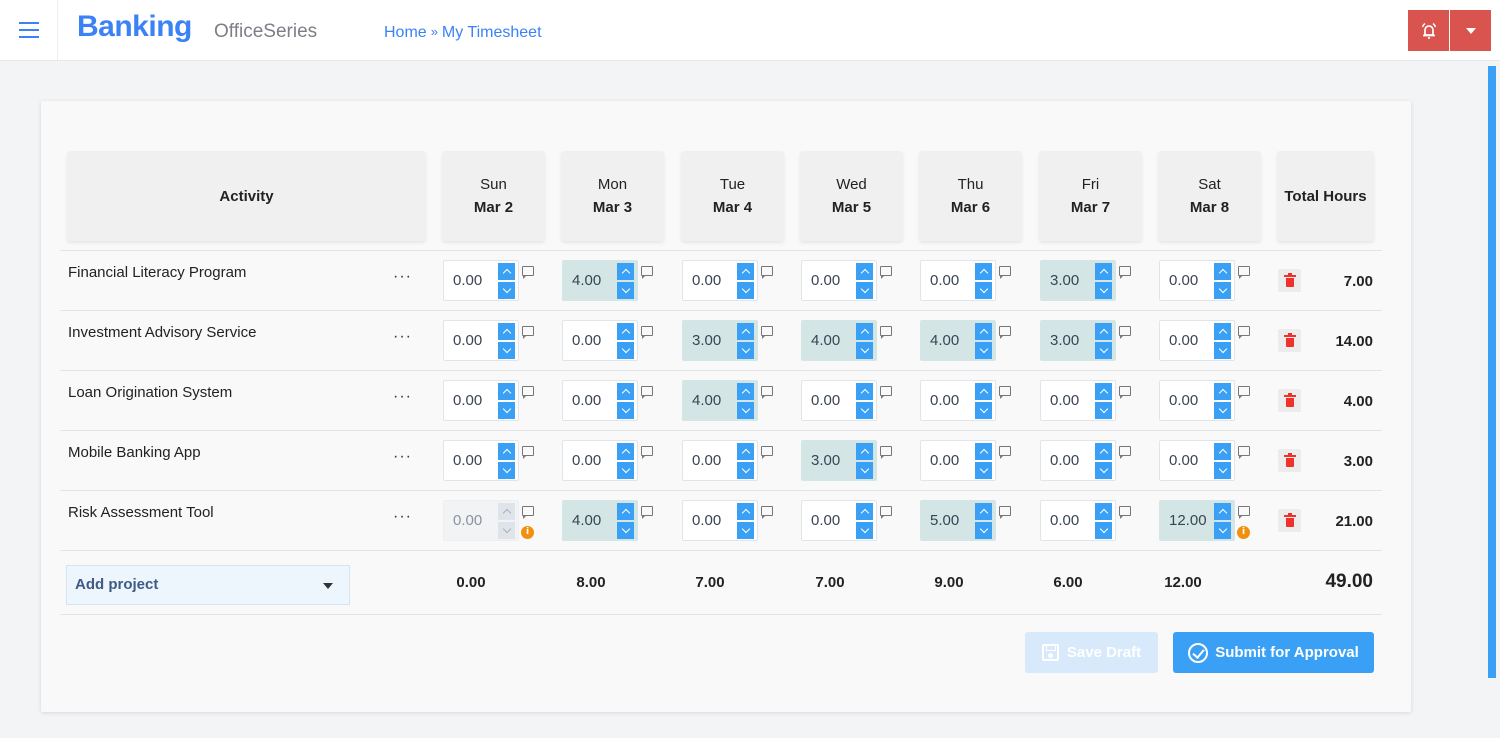 Image resolution: width=1500 pixels, height=738 pixels. Describe the element at coordinates (1091, 652) in the screenshot. I see `save-draft-button: Save Draft` at that location.